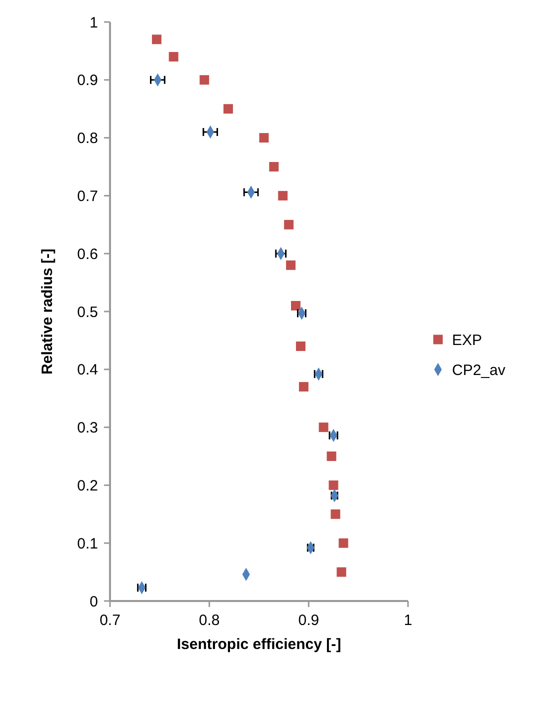 This screenshot has width=533, height=703. Describe the element at coordinates (259, 644) in the screenshot. I see `x-axis-title: Isentropic efficiency [-]` at that location.